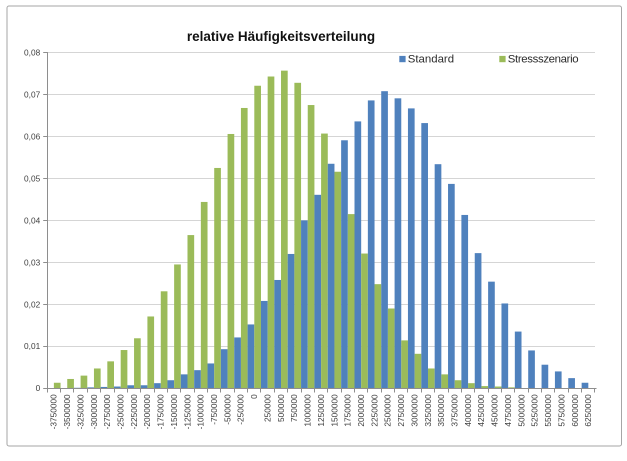  I want to click on svg-text: 0,07, so click(32, 95).